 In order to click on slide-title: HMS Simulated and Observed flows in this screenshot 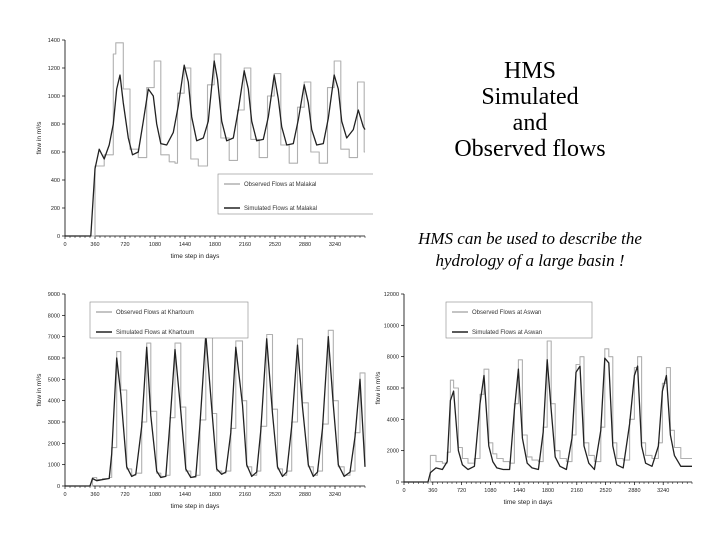, I will do `click(530, 110)`.